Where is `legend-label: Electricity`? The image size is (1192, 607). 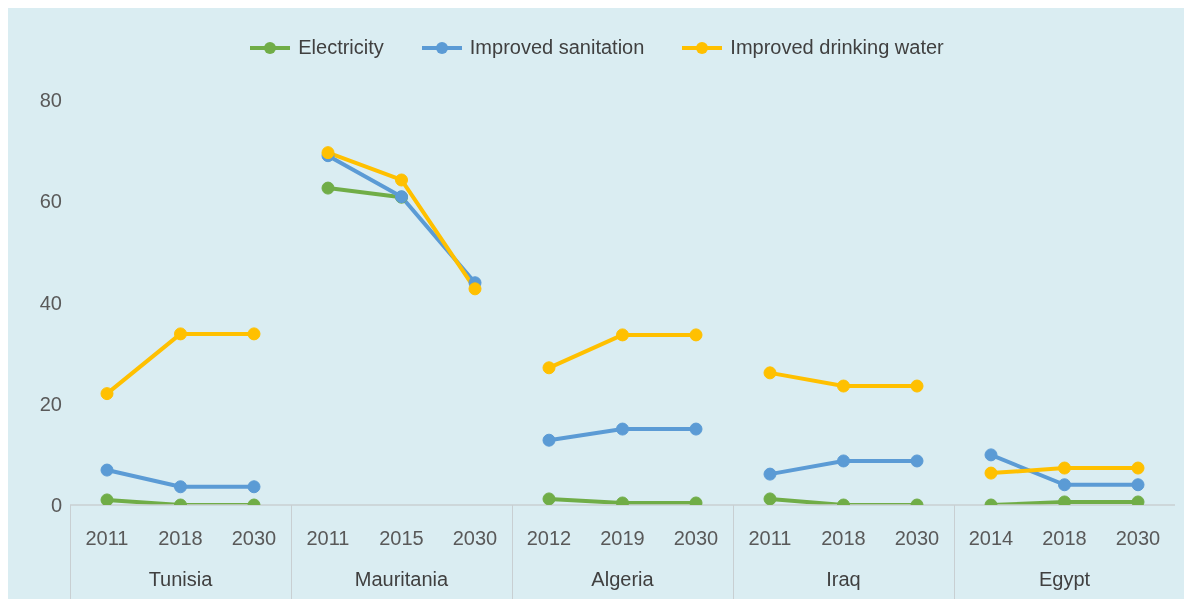
legend-label: Electricity is located at coordinates (341, 47).